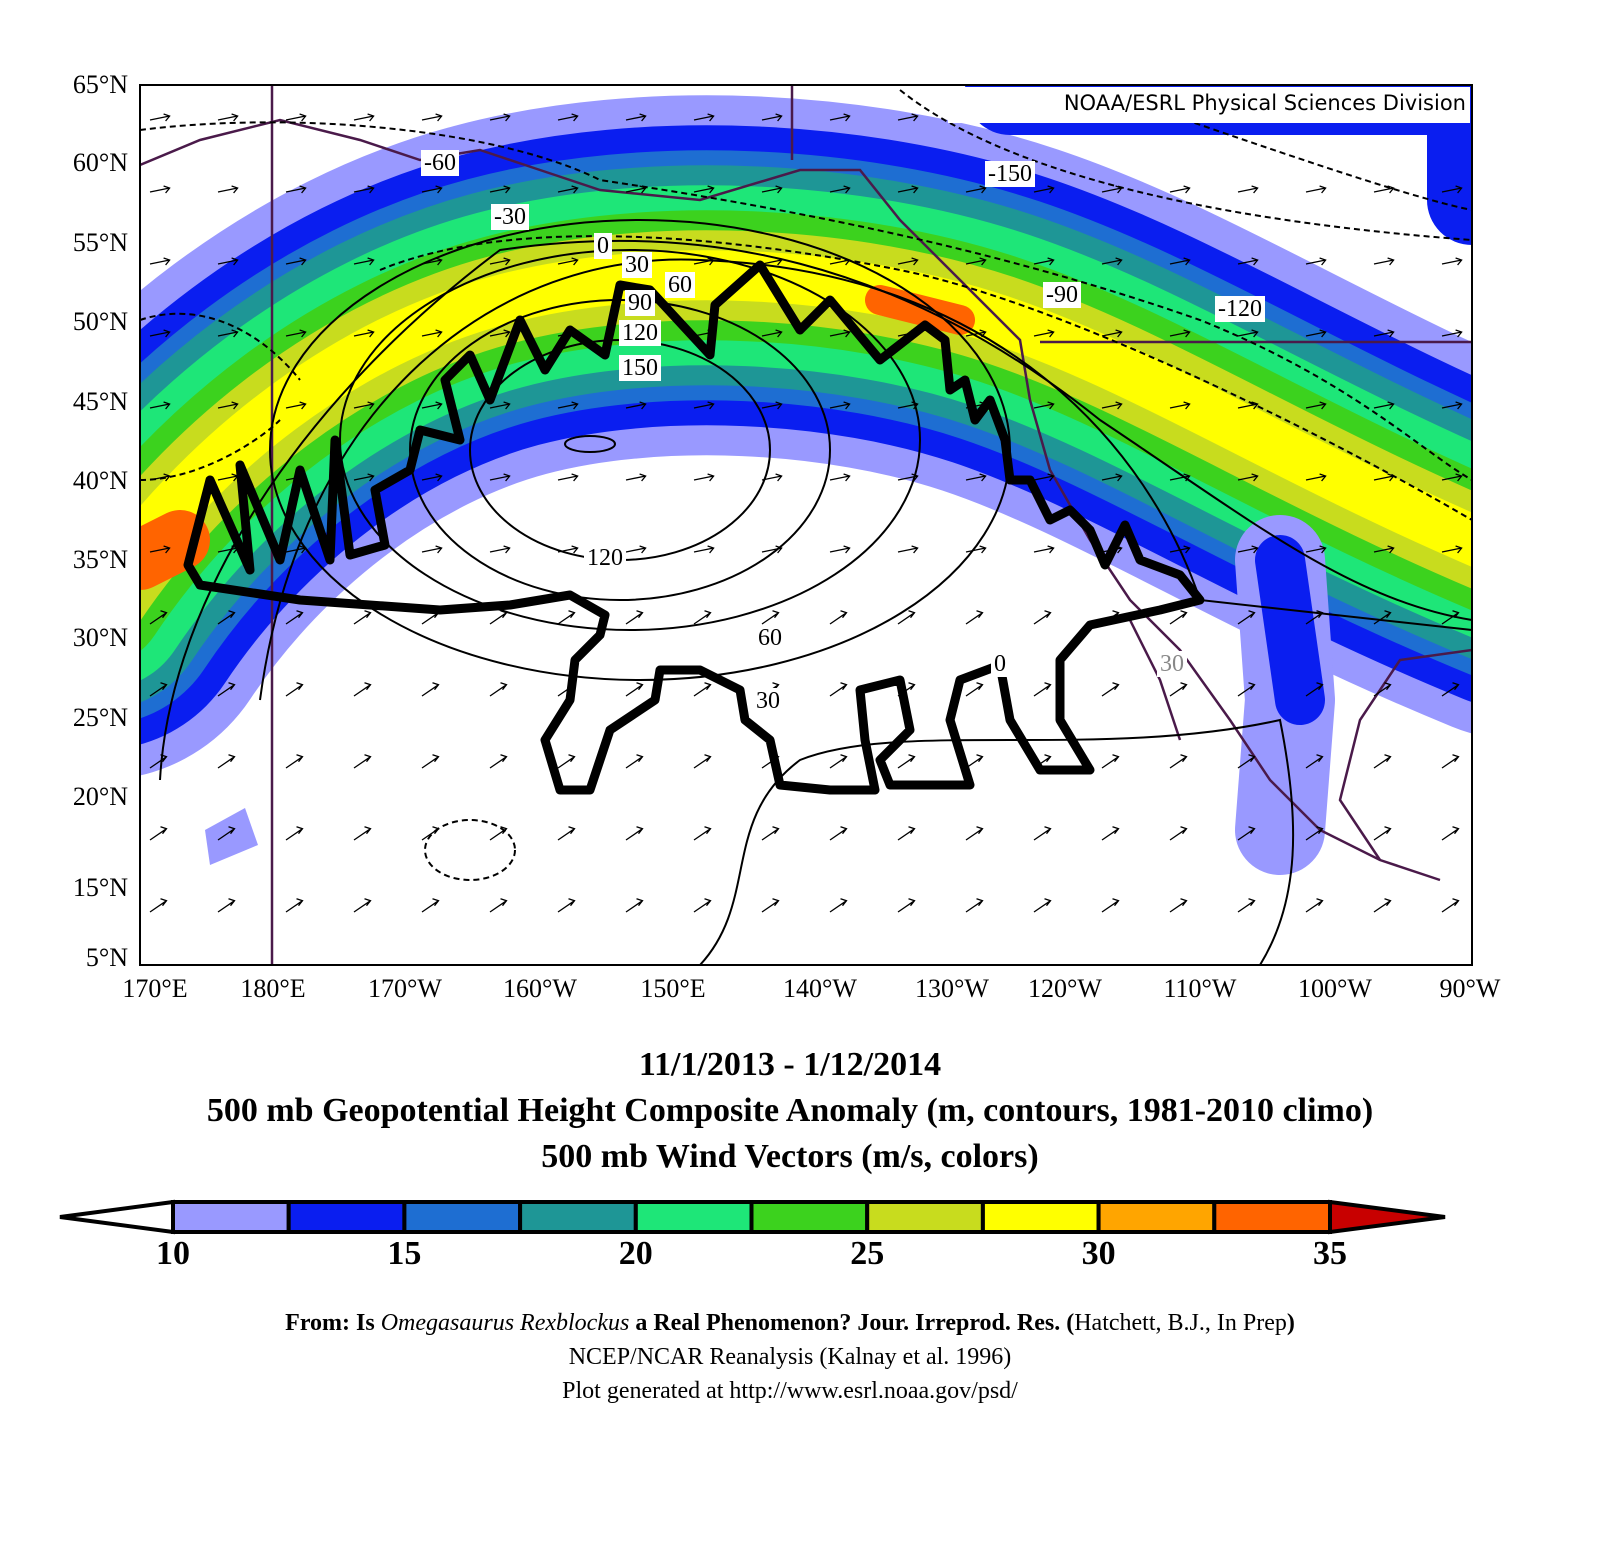 The height and width of the screenshot is (1541, 1600). I want to click on colorbar-label: 25, so click(867, 1253).